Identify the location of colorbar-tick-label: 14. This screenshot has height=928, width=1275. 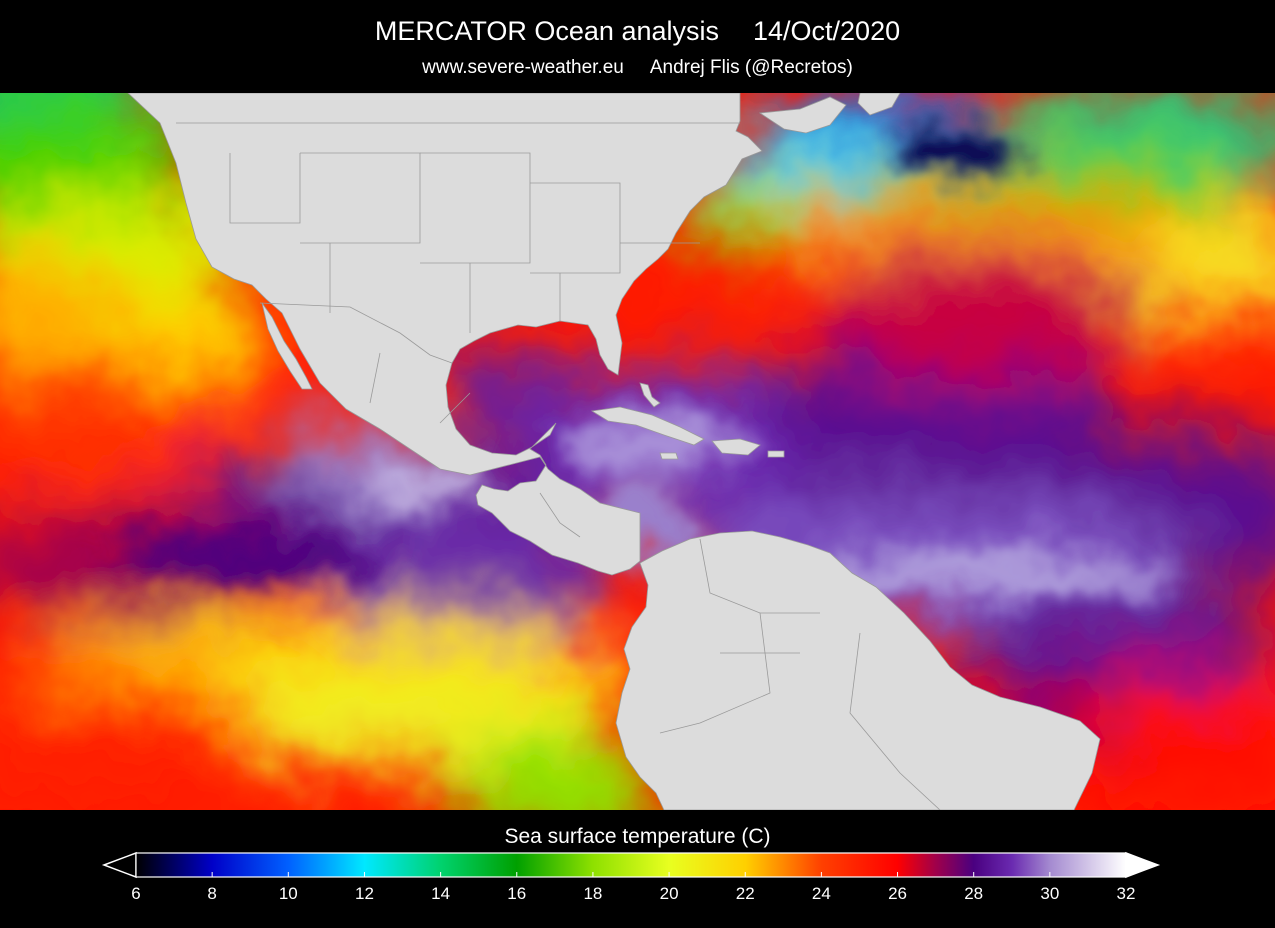
(440, 893).